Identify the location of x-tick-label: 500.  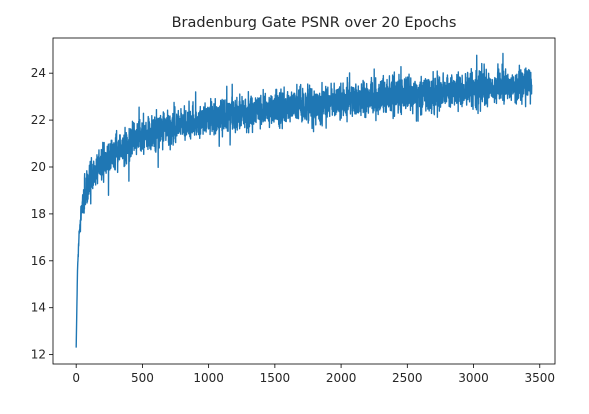
(142, 378).